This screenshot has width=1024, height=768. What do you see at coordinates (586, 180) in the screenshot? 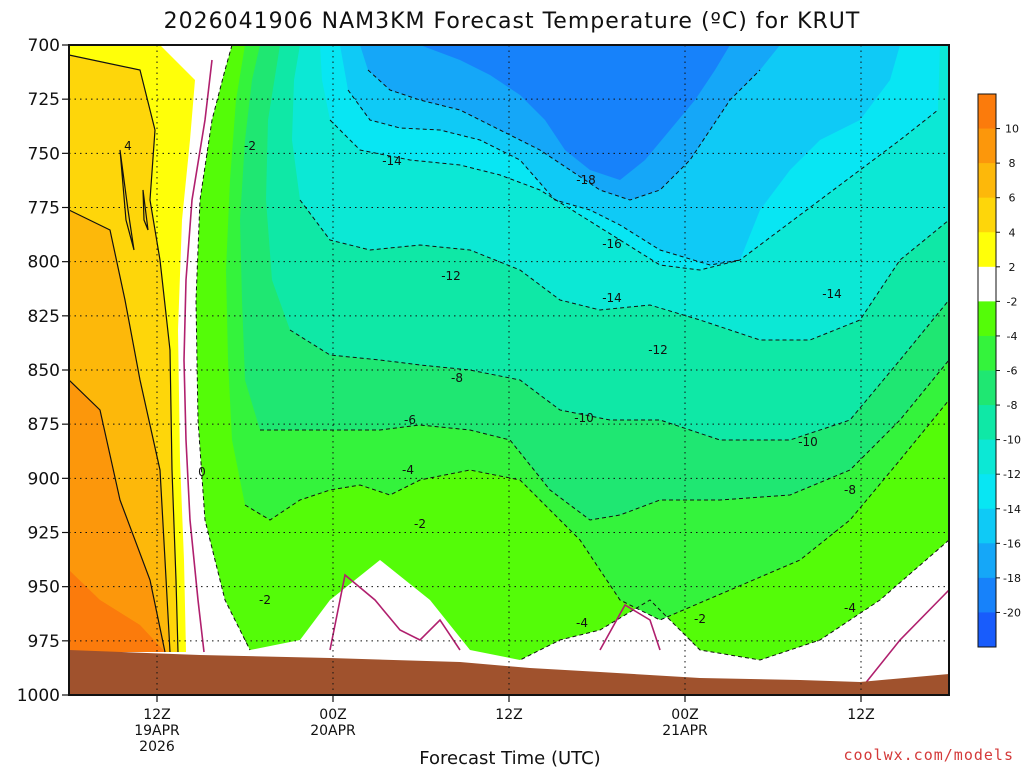
I see `contour-label: -18` at bounding box center [586, 180].